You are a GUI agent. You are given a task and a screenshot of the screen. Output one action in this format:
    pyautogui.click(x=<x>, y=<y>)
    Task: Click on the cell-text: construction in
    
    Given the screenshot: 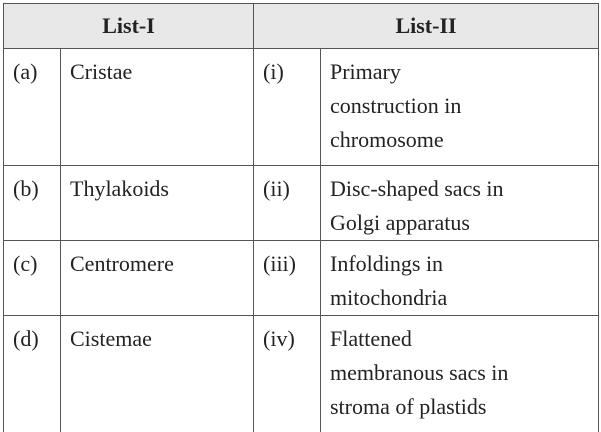 What is the action you would take?
    pyautogui.click(x=396, y=105)
    